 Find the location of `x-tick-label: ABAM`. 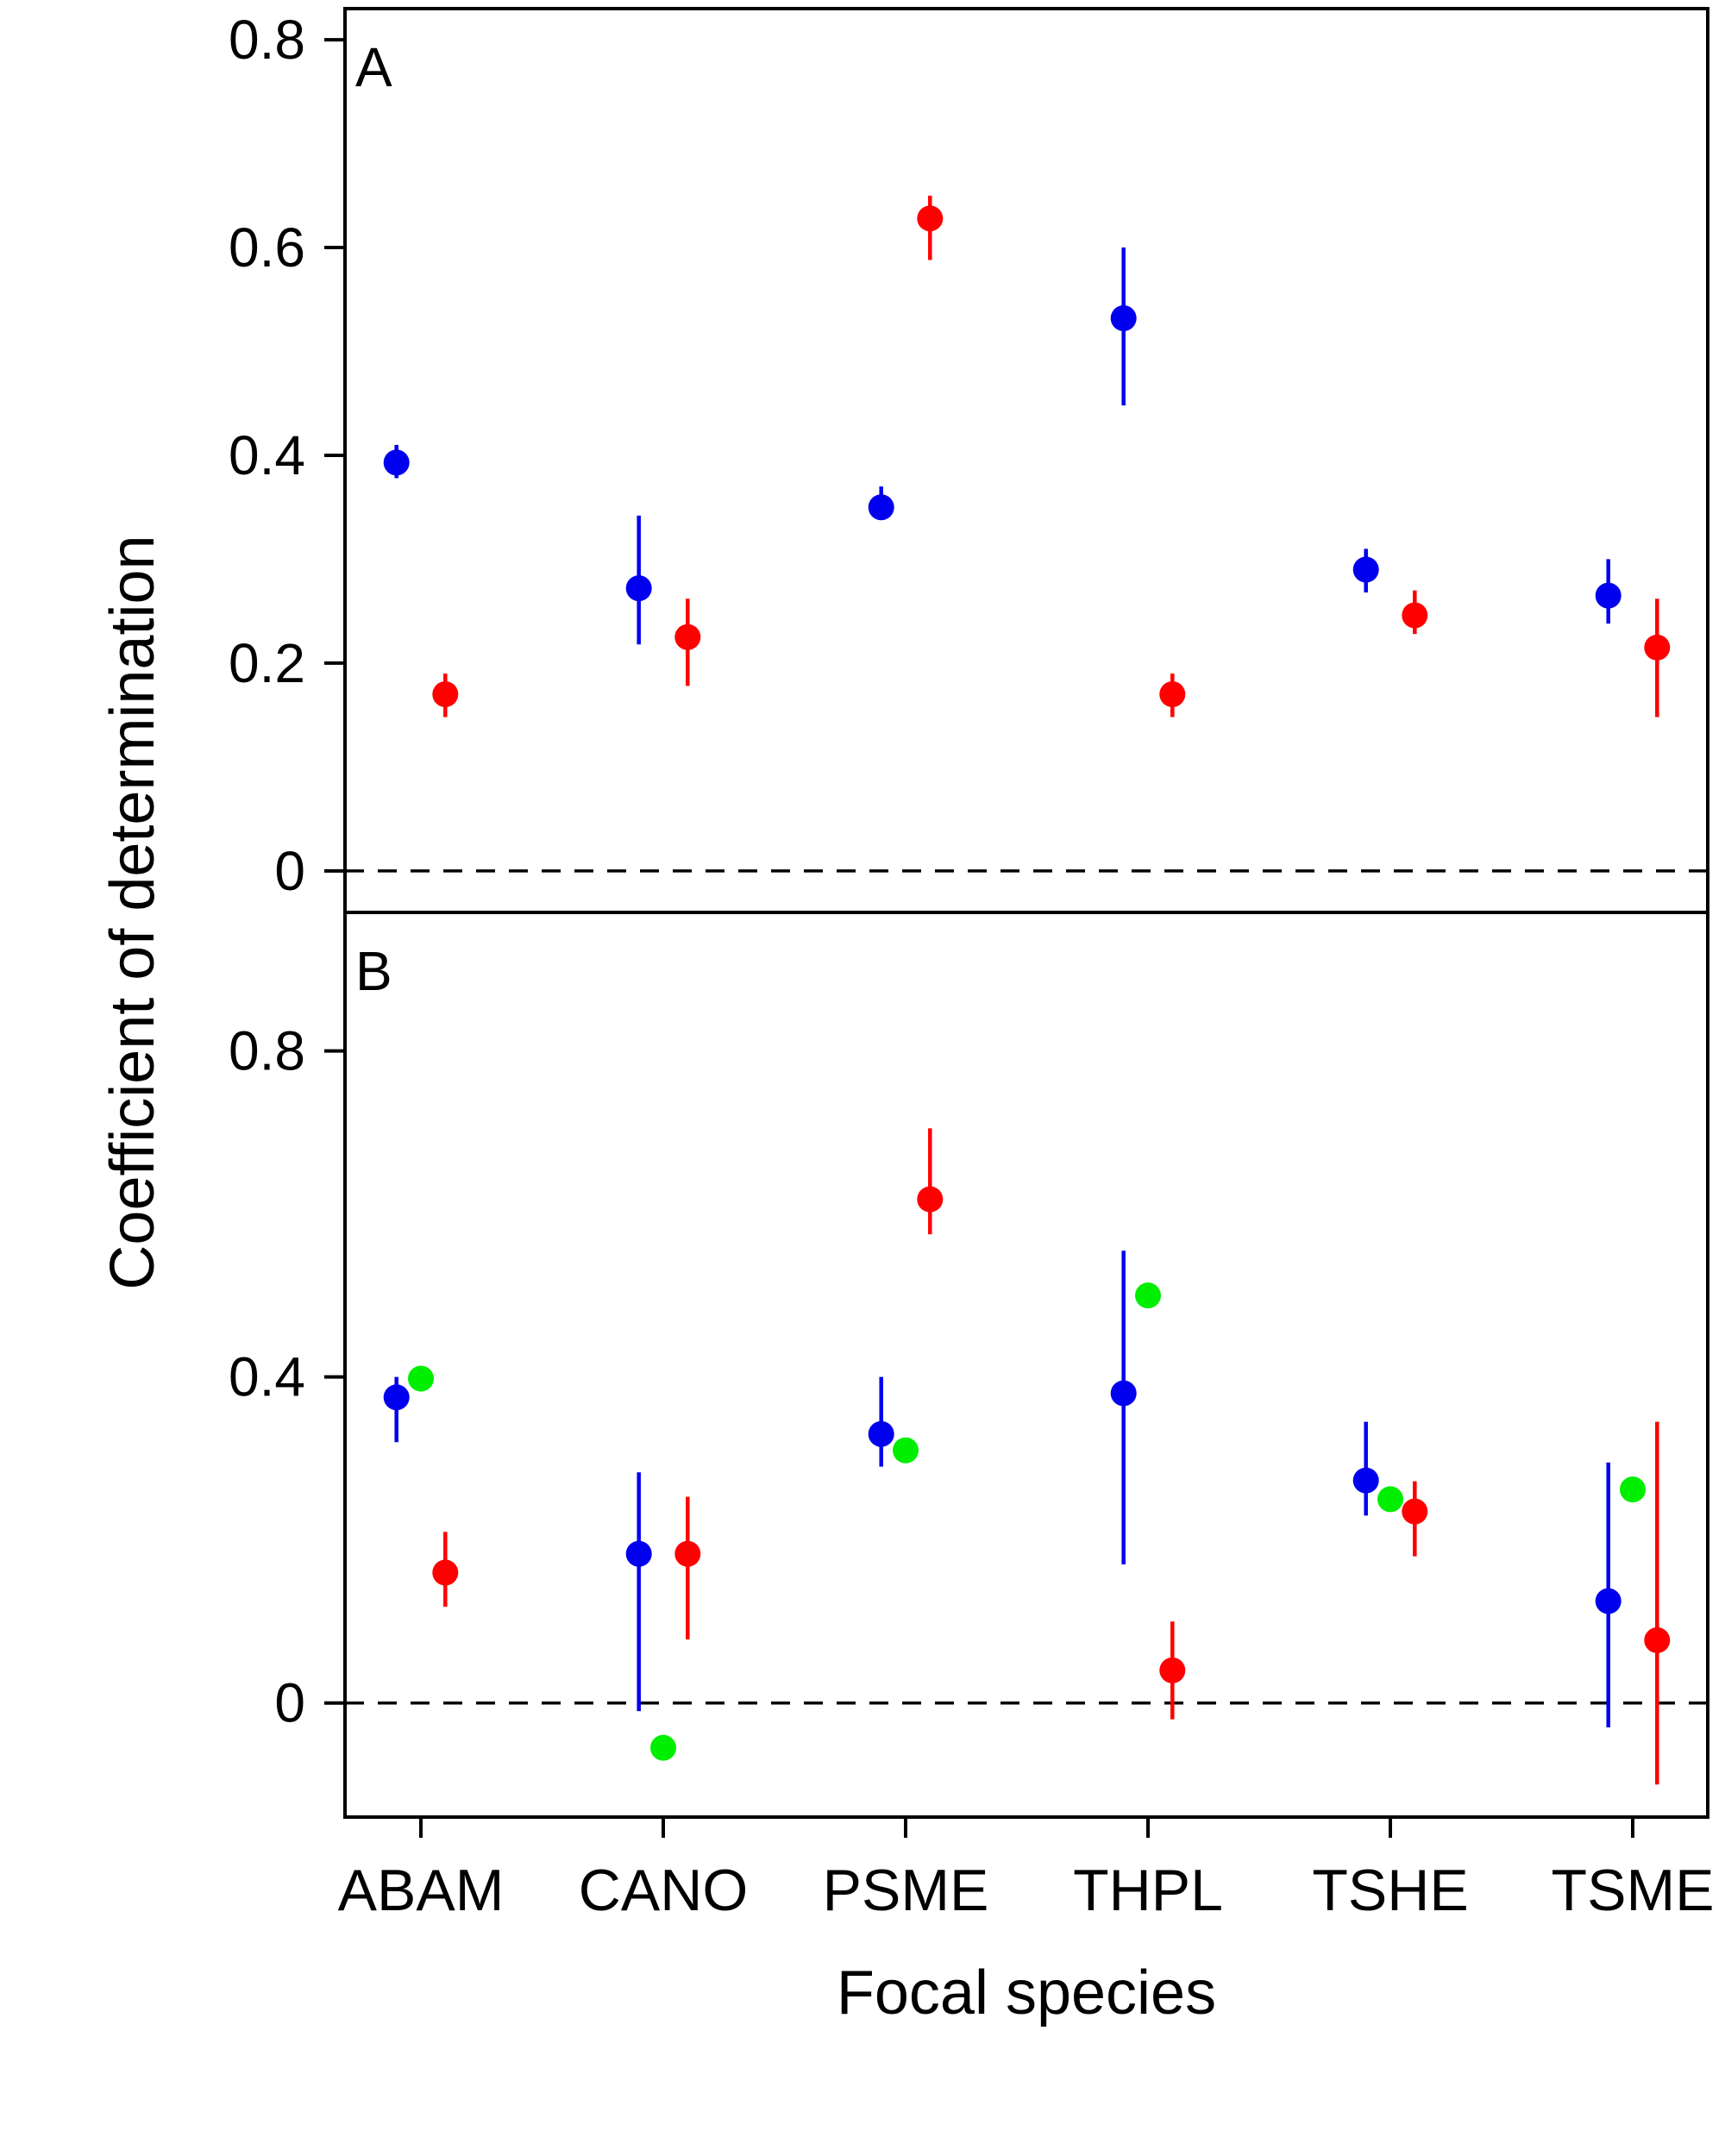

x-tick-label: ABAM is located at coordinates (422, 1890).